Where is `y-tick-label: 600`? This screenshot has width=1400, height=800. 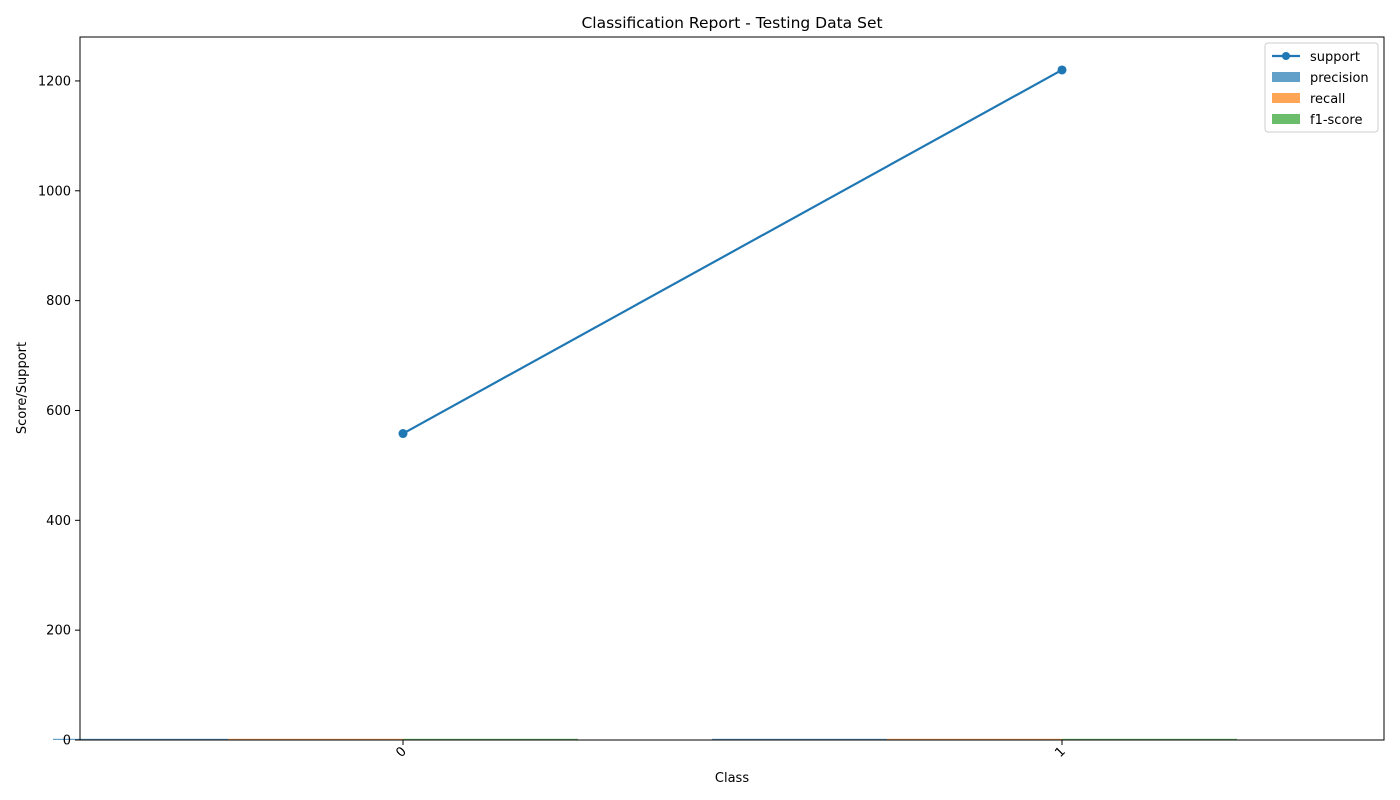 y-tick-label: 600 is located at coordinates (58, 411).